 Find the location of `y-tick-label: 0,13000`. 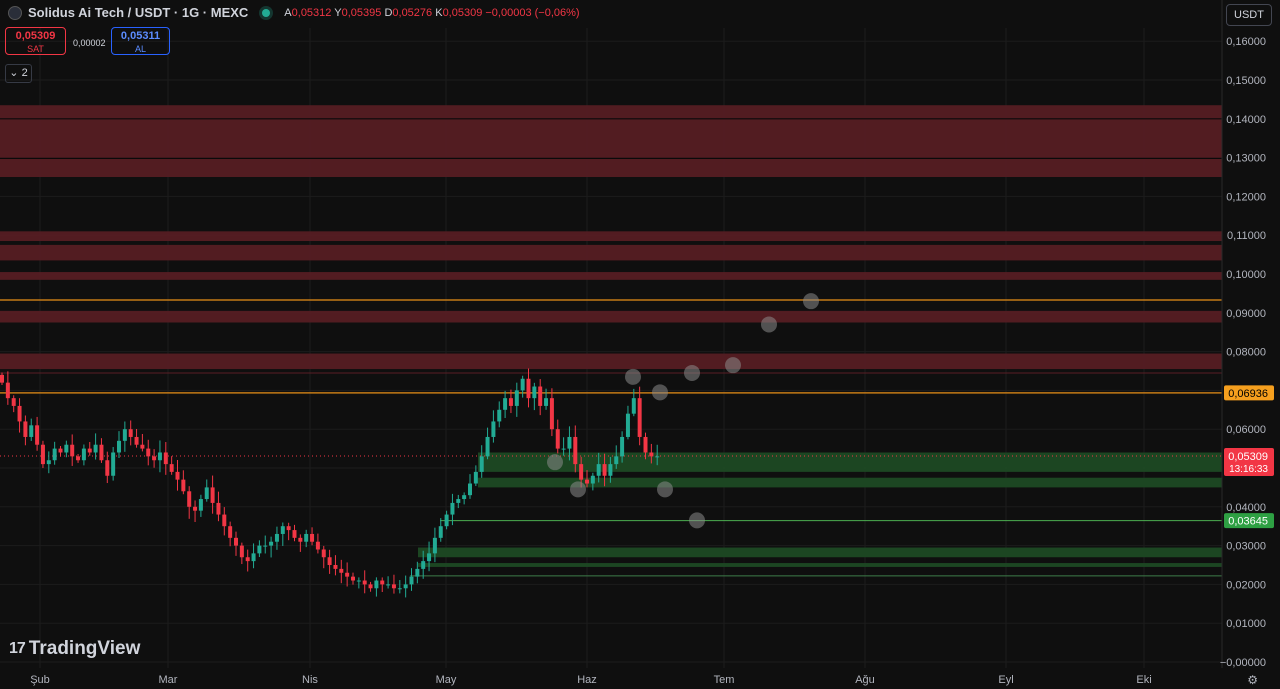

y-tick-label: 0,13000 is located at coordinates (1246, 159).